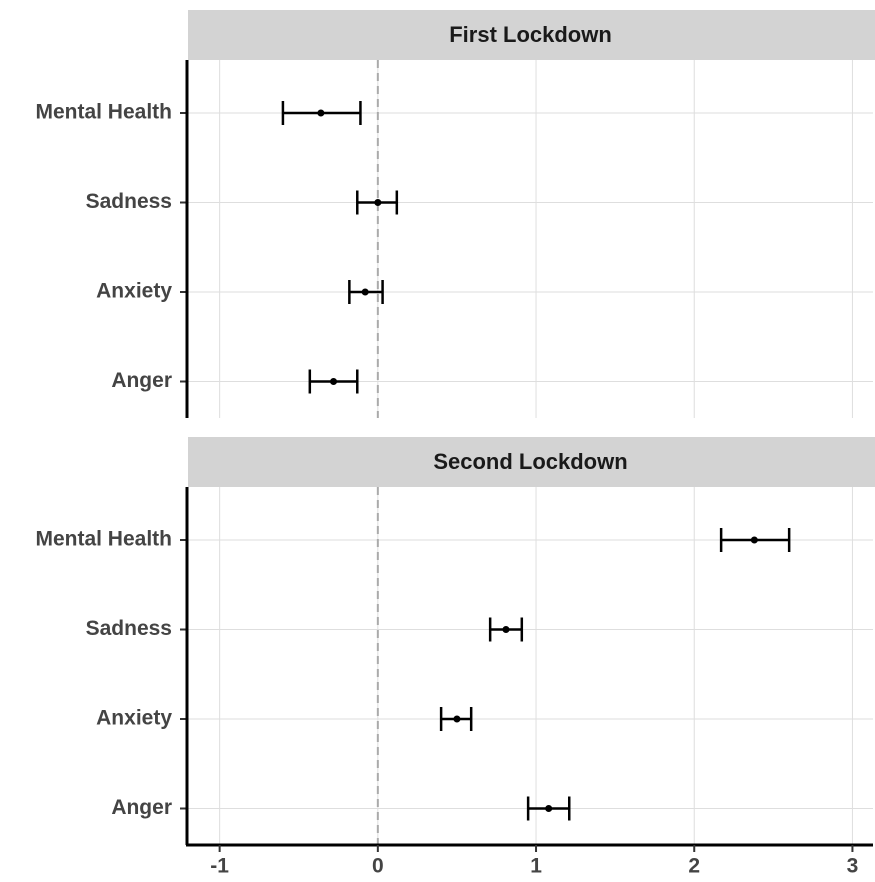 The height and width of the screenshot is (882, 875). I want to click on x-tick-label: 0, so click(378, 866).